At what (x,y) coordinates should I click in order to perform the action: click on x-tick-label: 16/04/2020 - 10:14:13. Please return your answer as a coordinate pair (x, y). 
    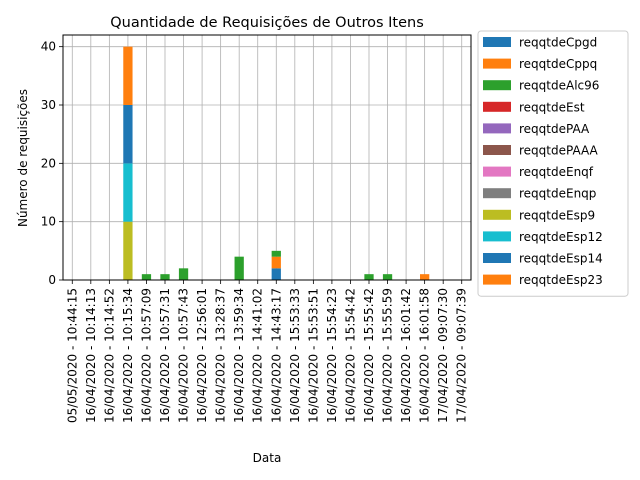
    Looking at the image, I should click on (91, 355).